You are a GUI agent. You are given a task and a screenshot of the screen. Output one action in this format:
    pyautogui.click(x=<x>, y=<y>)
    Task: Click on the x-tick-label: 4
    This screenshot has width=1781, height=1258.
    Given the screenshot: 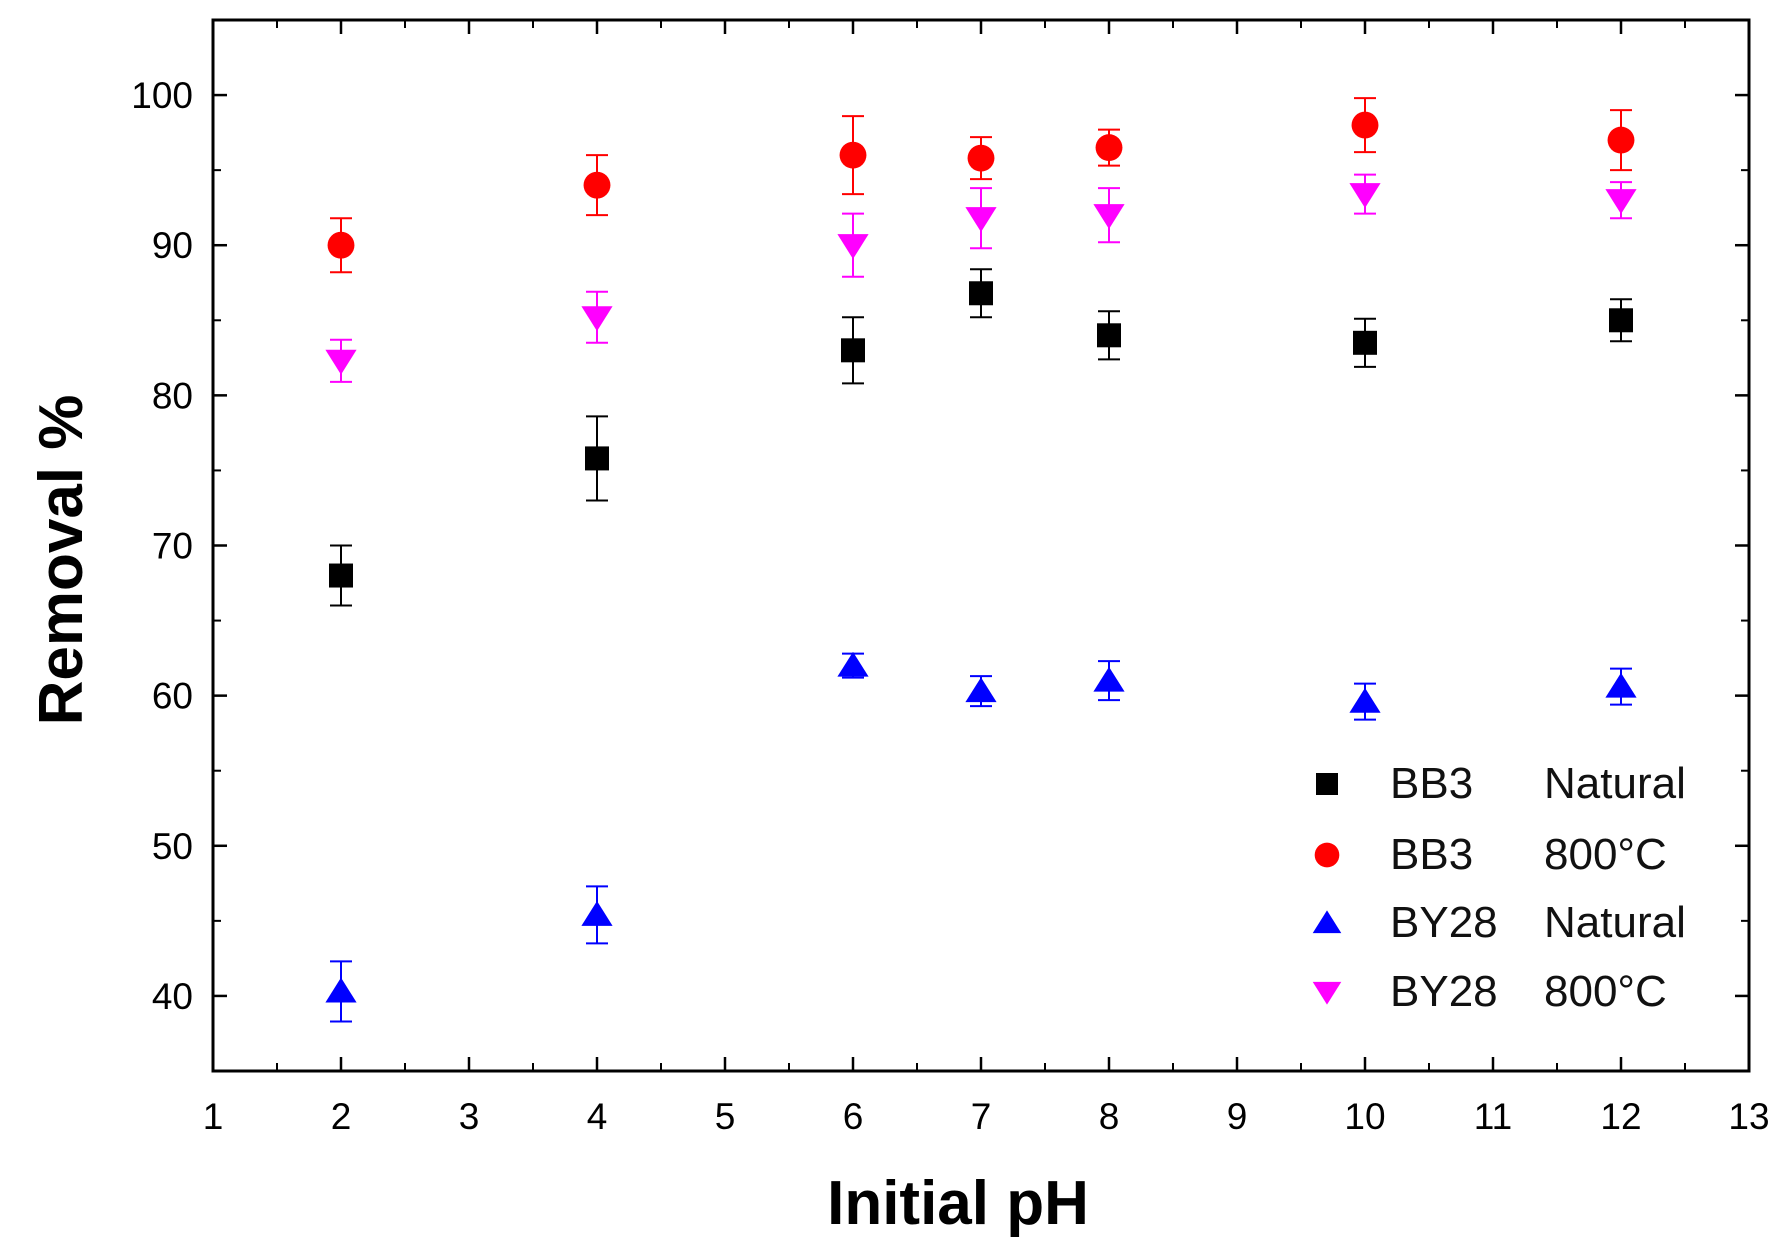 What is the action you would take?
    pyautogui.click(x=597, y=1116)
    